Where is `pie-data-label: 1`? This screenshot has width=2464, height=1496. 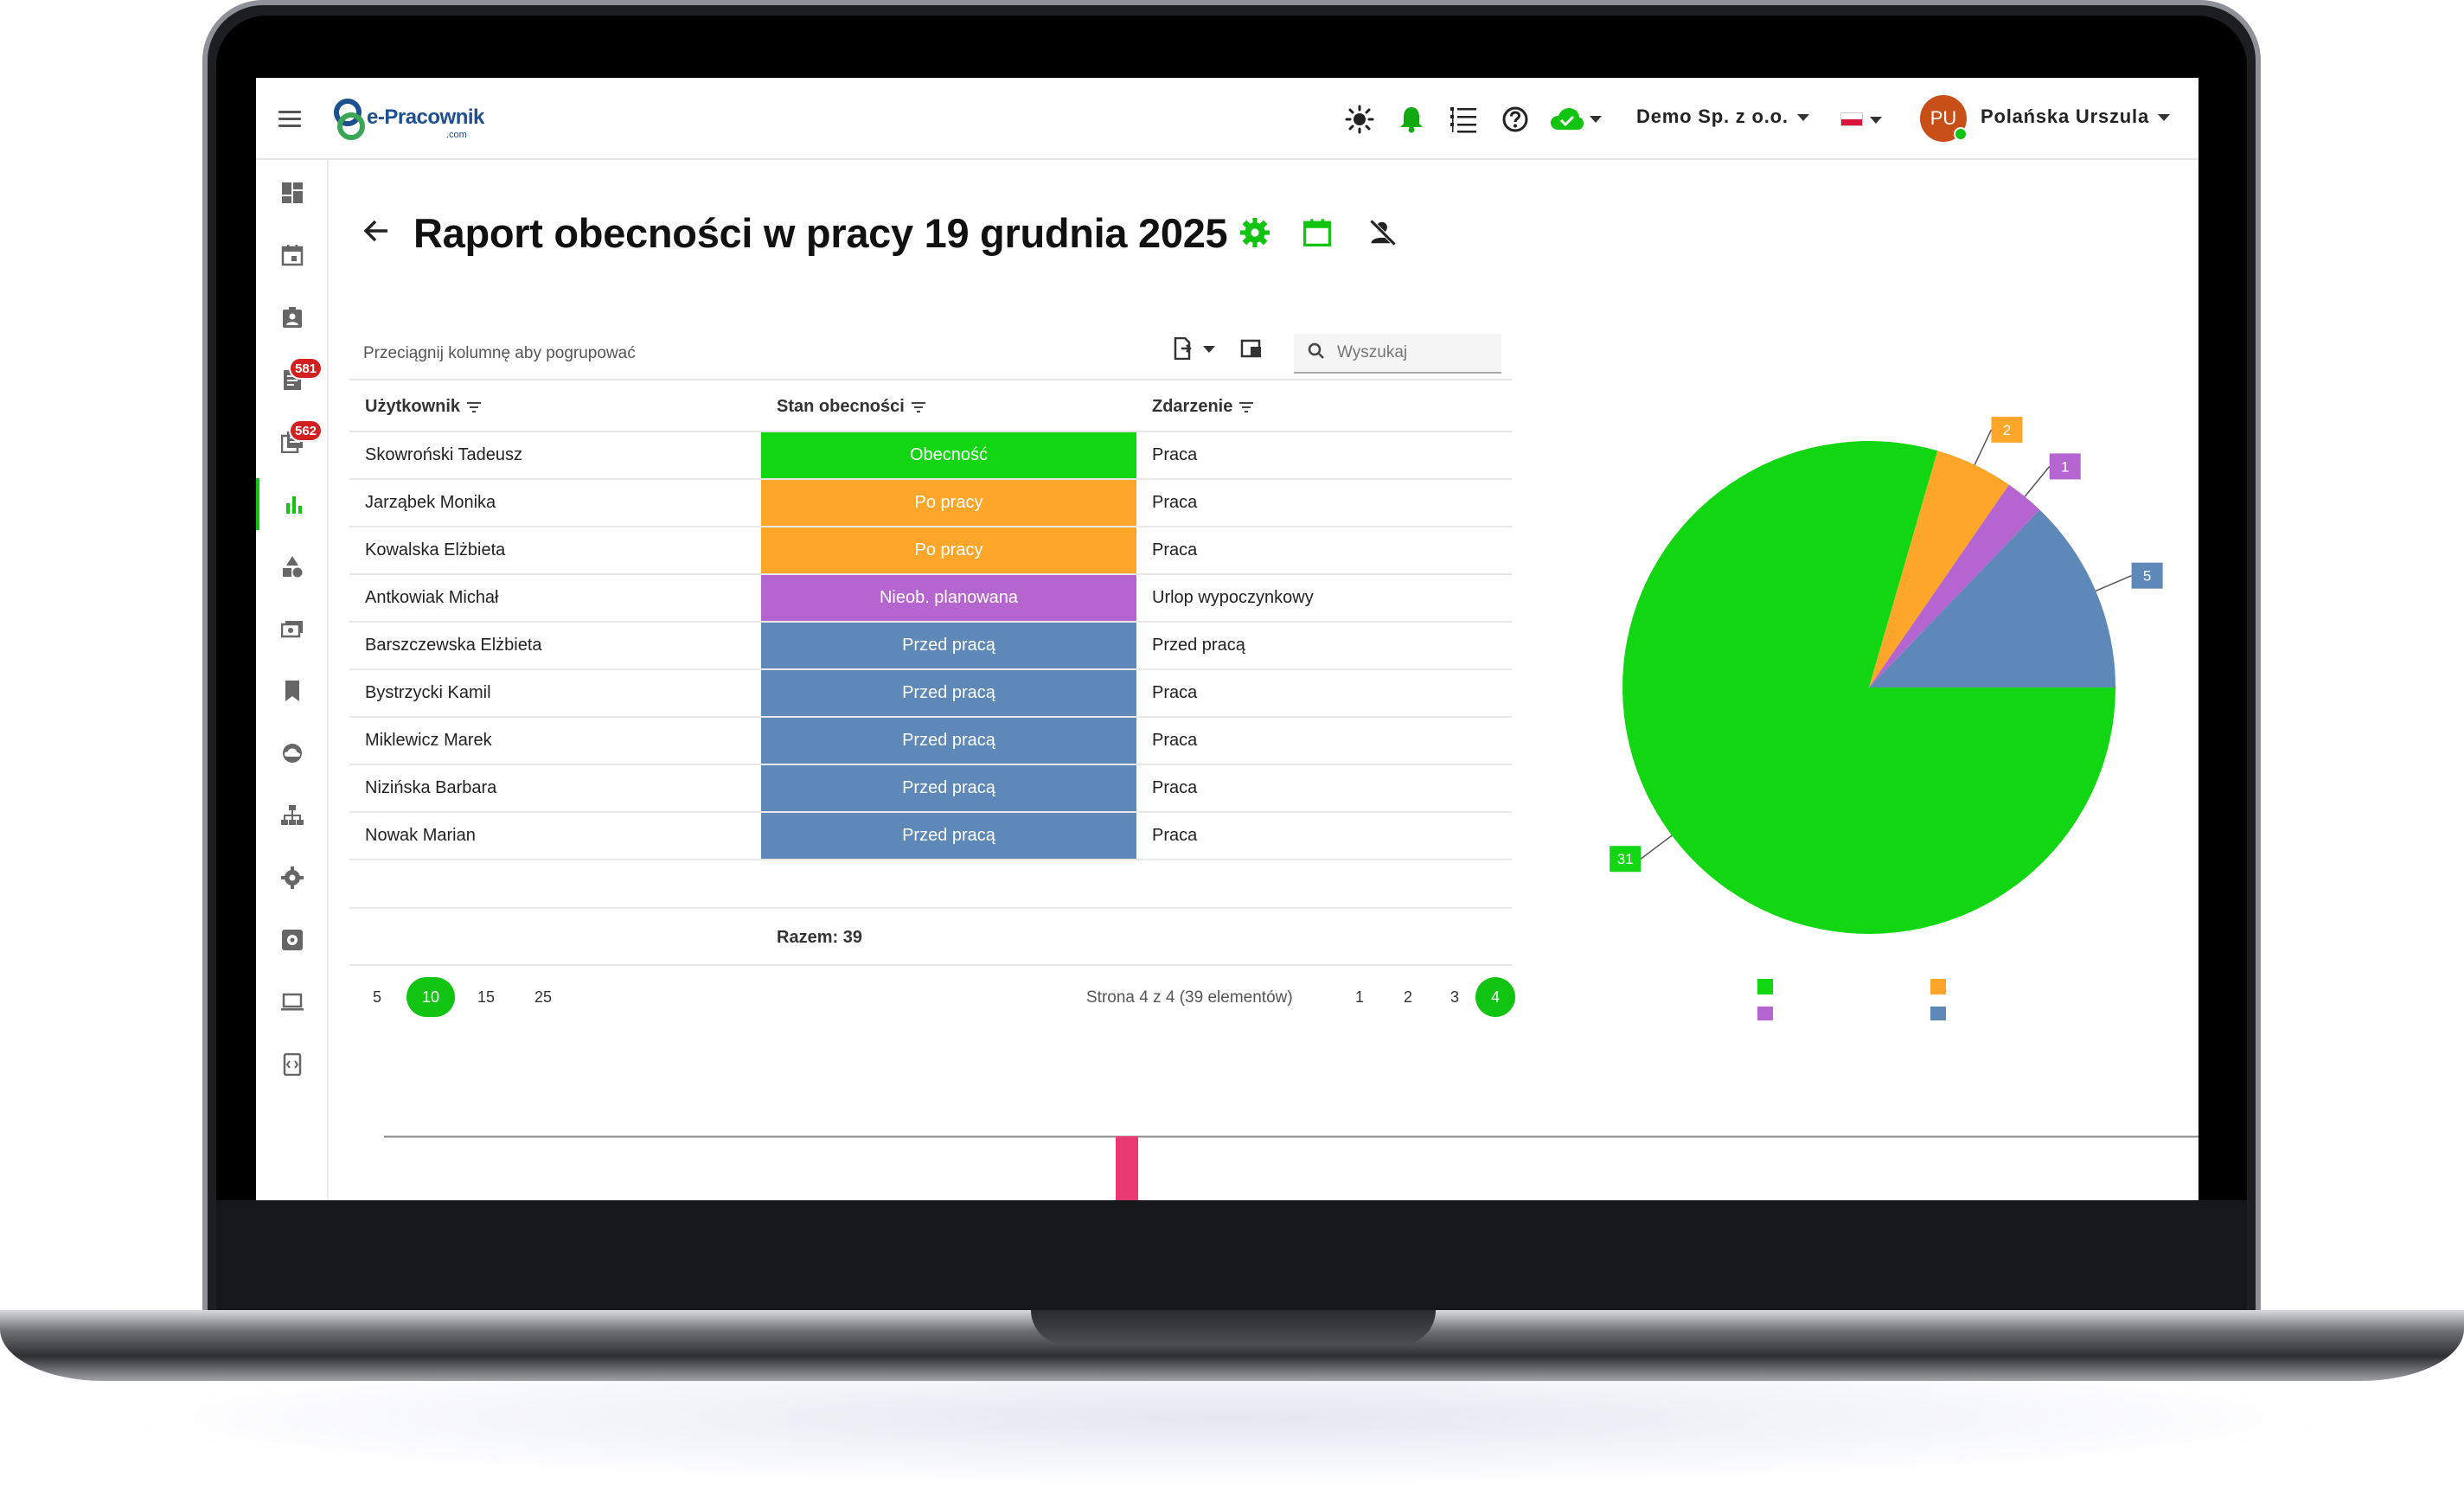 pie-data-label: 1 is located at coordinates (2065, 467).